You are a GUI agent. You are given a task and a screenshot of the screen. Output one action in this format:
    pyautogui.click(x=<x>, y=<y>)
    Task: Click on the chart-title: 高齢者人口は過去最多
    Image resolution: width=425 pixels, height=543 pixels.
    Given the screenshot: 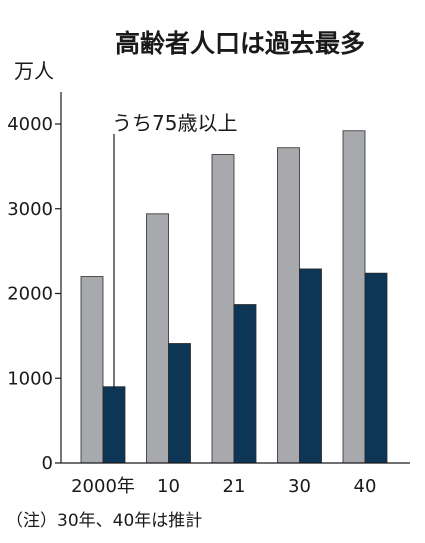 What is the action you would take?
    pyautogui.click(x=240, y=43)
    